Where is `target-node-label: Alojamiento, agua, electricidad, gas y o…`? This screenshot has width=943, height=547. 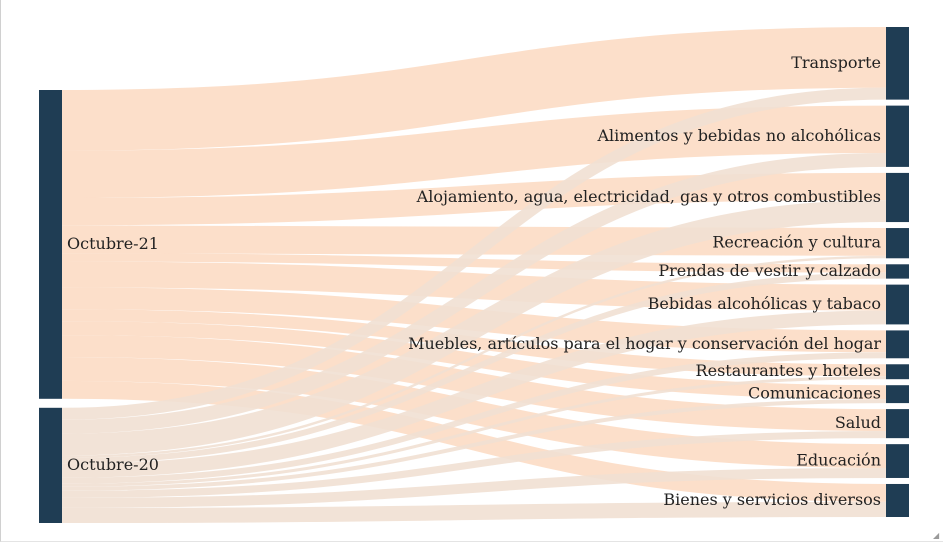 target-node-label: Alojamiento, agua, electricidad, gas y o… is located at coordinates (648, 196).